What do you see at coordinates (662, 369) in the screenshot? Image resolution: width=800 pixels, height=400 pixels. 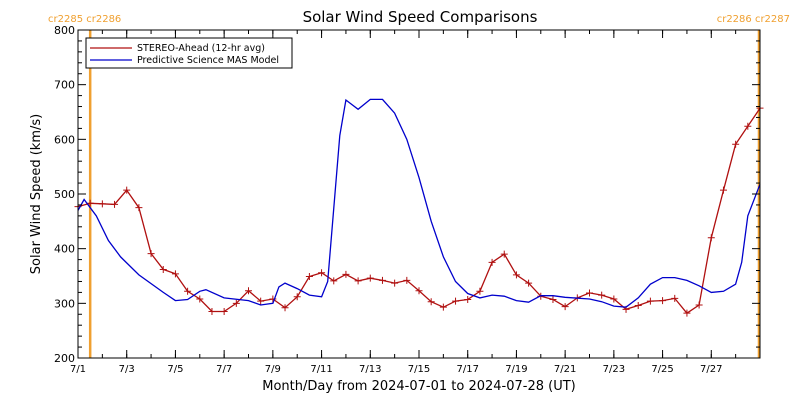 I see `x-tick-label-12: 7/25` at bounding box center [662, 369].